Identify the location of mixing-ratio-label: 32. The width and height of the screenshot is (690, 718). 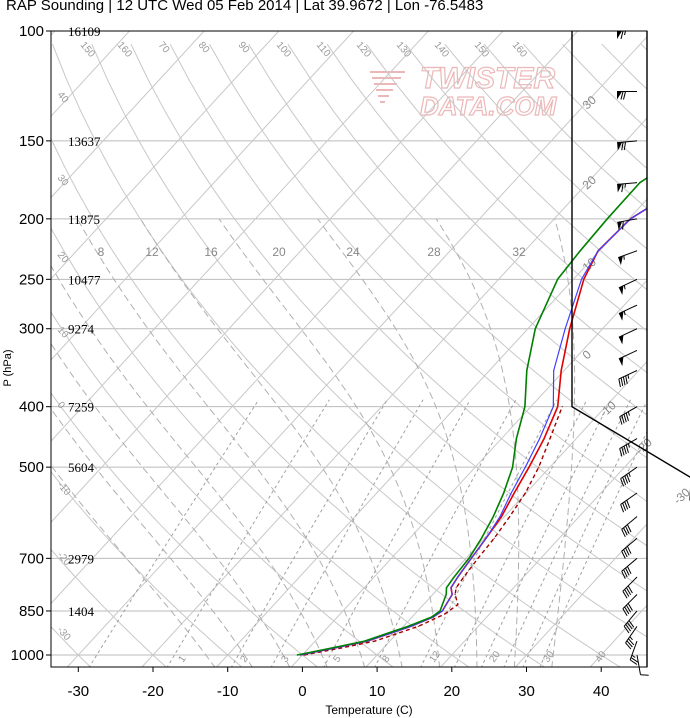
(519, 252).